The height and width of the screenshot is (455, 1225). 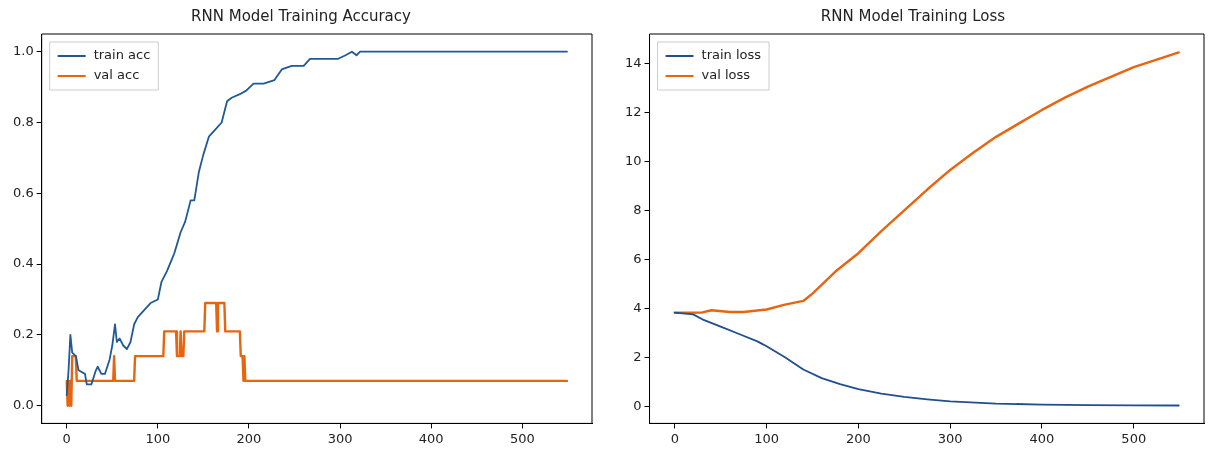 I want to click on y-tick-label: 0.2, so click(x=23, y=334).